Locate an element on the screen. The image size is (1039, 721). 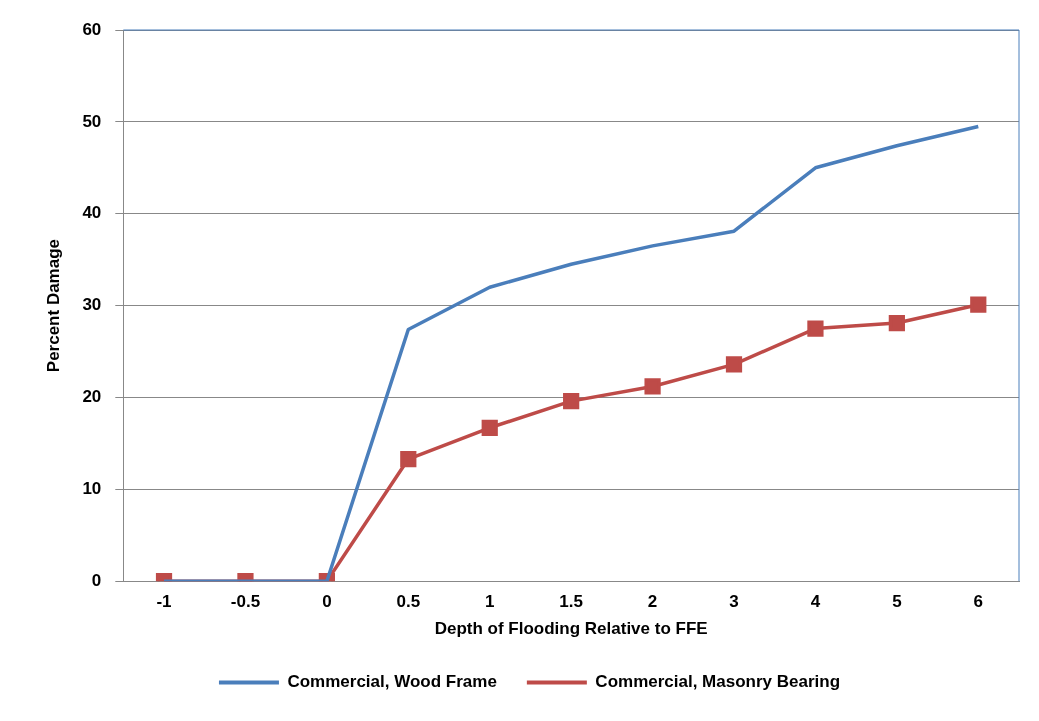
y-tick-label: 20 is located at coordinates (92, 397).